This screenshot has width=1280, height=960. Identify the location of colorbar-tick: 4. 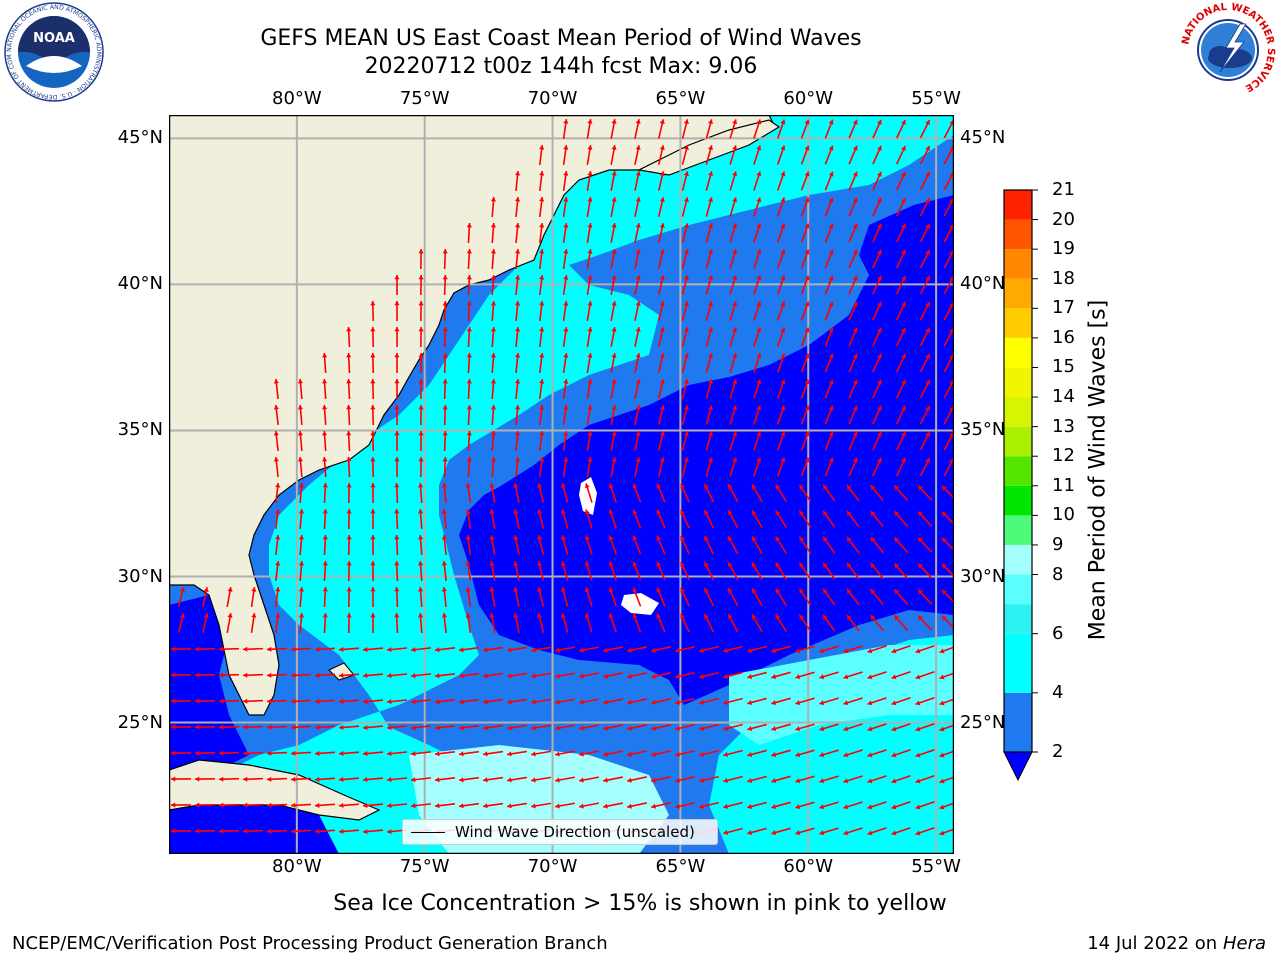
(1058, 692).